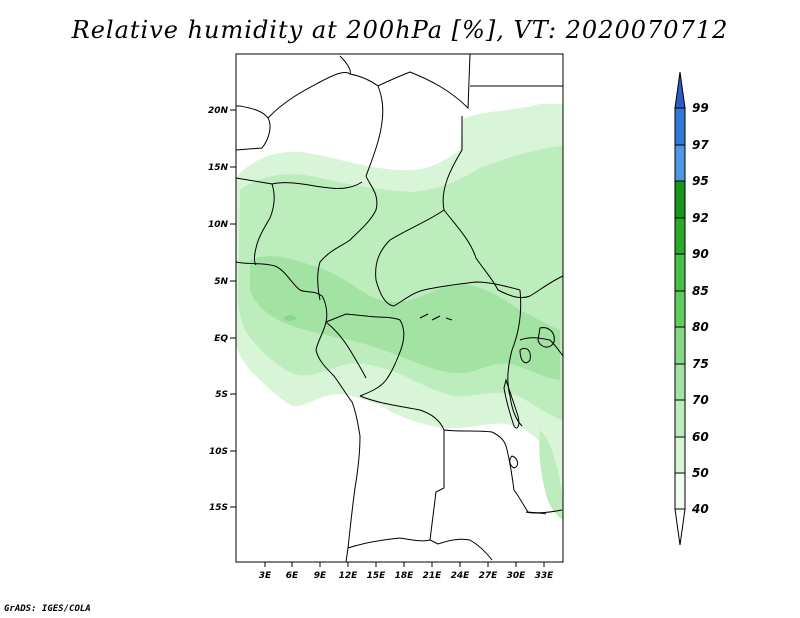  I want to click on lon-label-6e: 6E, so click(292, 576).